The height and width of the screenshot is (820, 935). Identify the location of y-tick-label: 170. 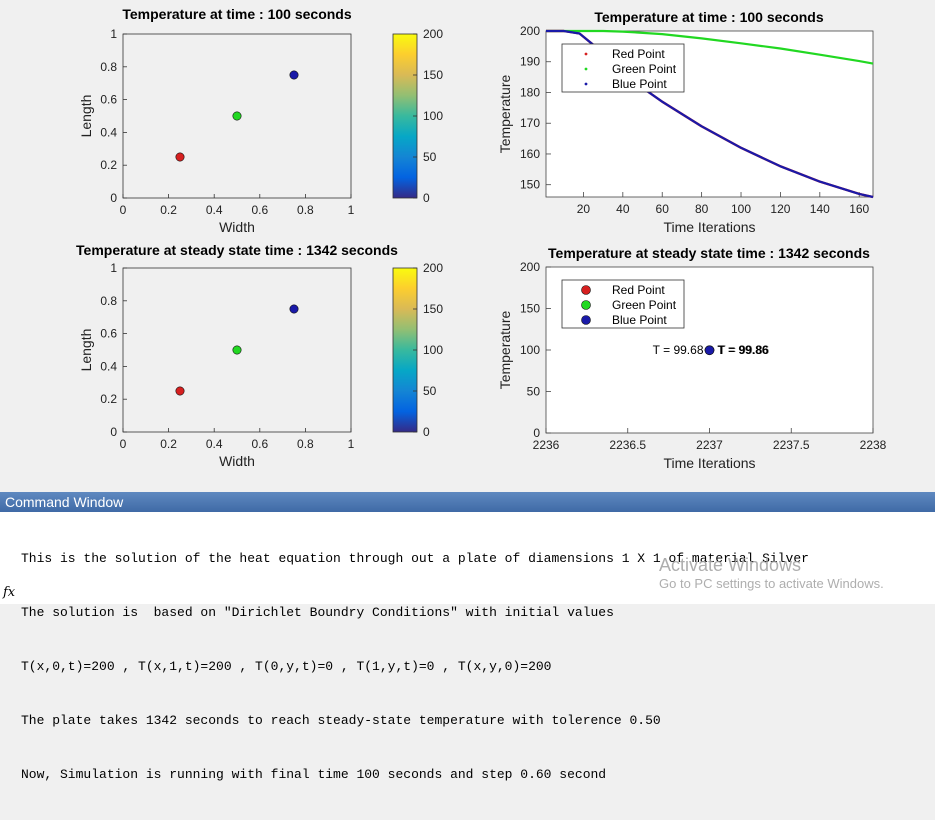
(530, 123).